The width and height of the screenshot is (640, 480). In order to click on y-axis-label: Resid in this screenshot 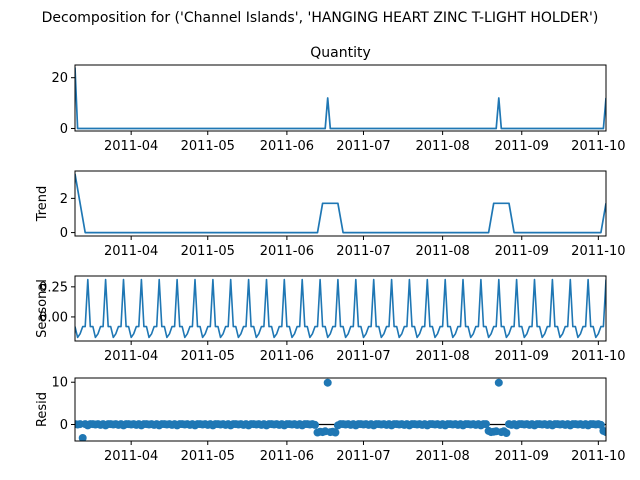, I will do `click(42, 409)`.